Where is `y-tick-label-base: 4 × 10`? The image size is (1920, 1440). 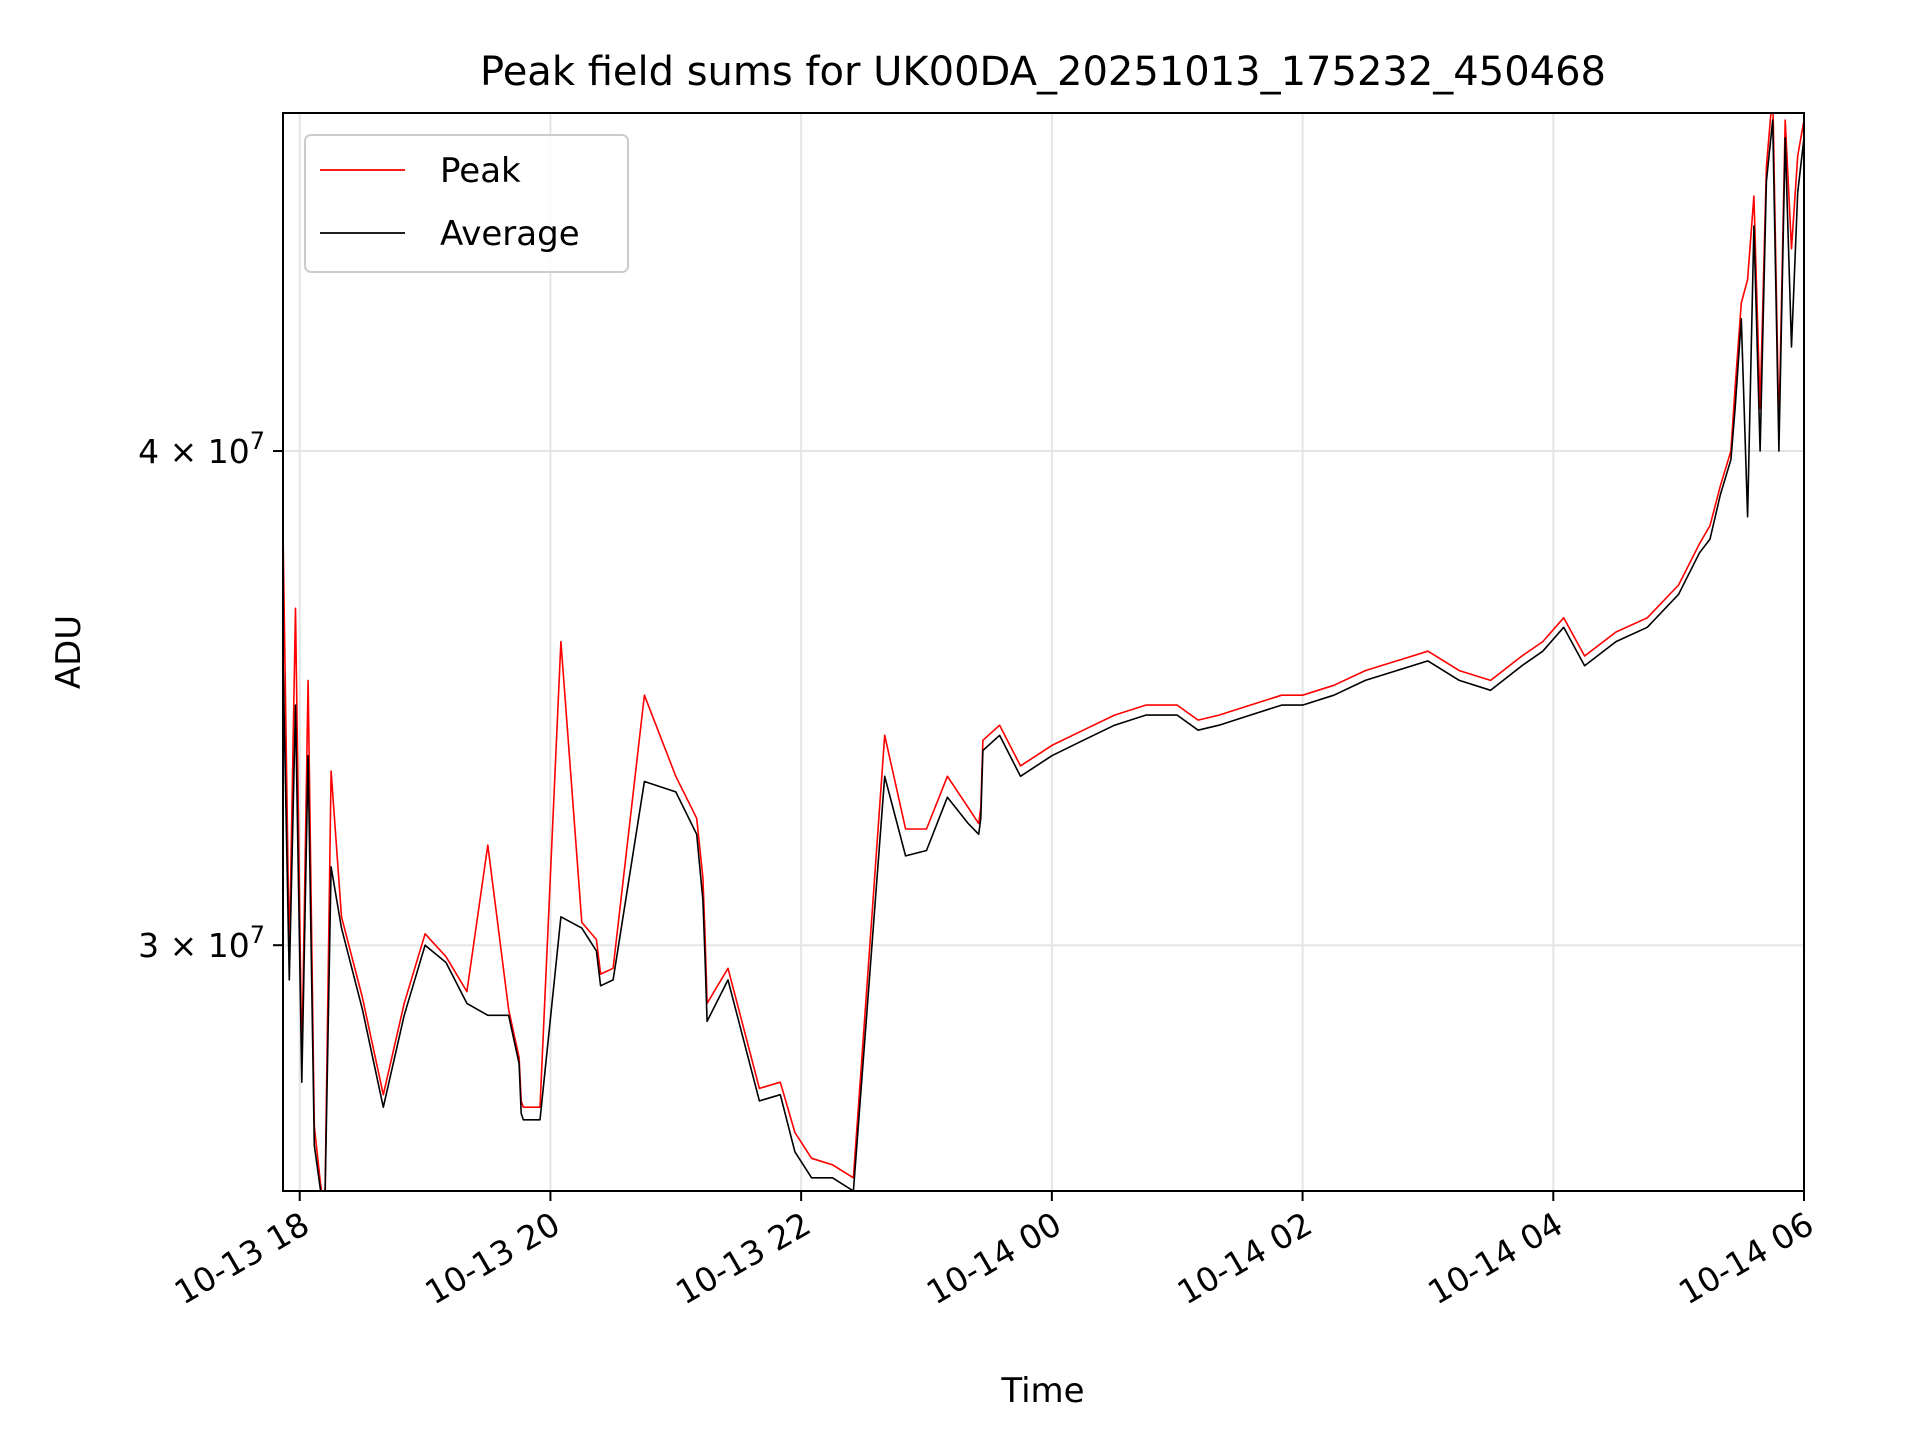
y-tick-label-base: 4 × 10 is located at coordinates (194, 451).